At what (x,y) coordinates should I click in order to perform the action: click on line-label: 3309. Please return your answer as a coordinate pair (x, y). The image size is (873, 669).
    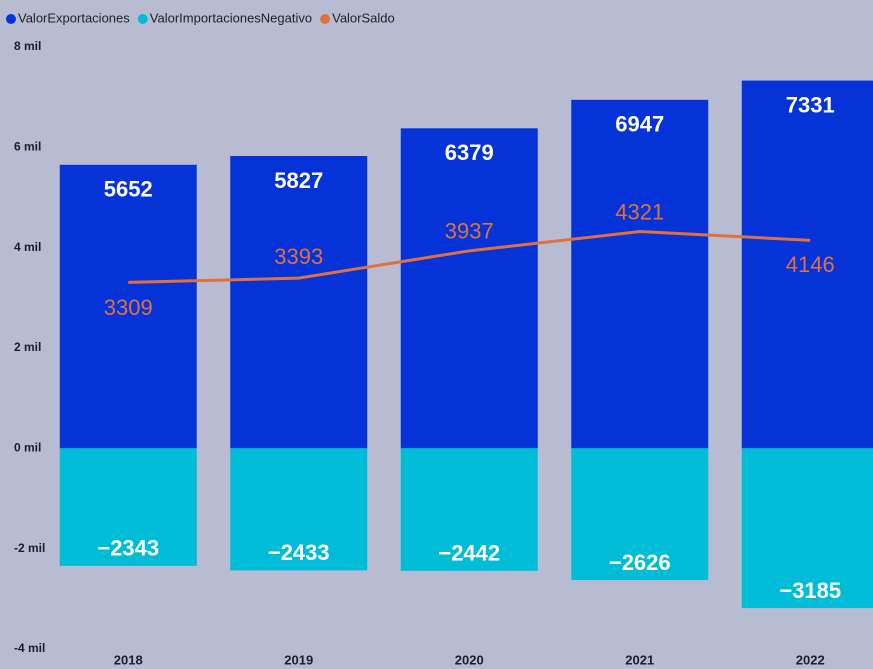
    Looking at the image, I should click on (128, 307).